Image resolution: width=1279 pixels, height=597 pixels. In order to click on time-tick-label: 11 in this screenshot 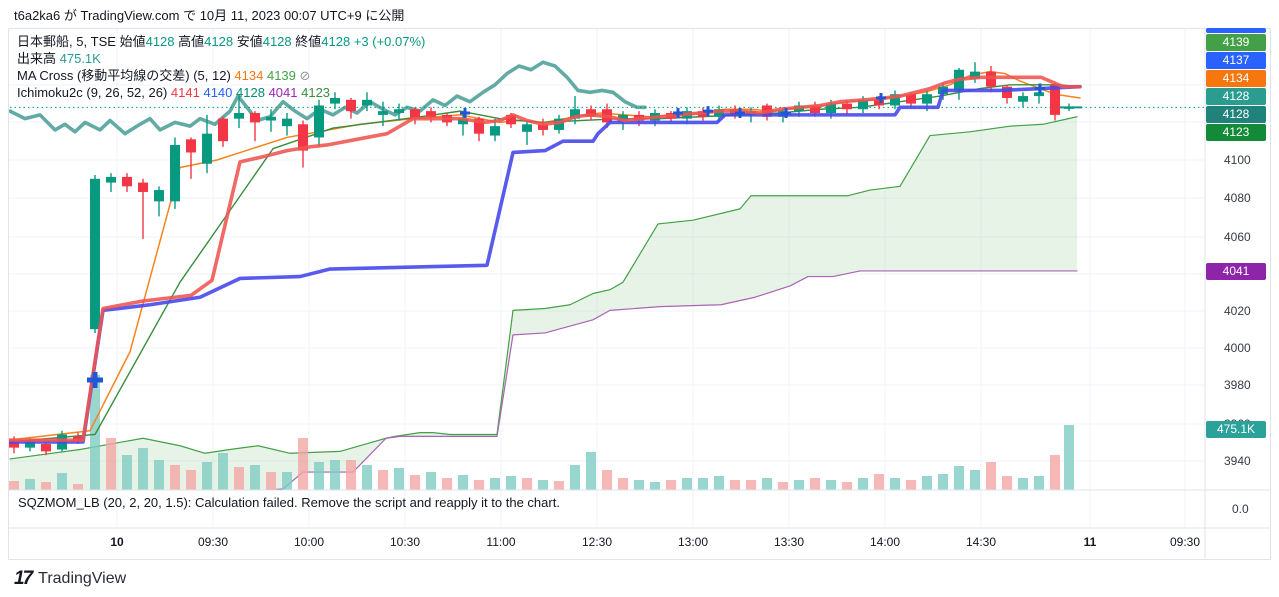, I will do `click(1090, 542)`.